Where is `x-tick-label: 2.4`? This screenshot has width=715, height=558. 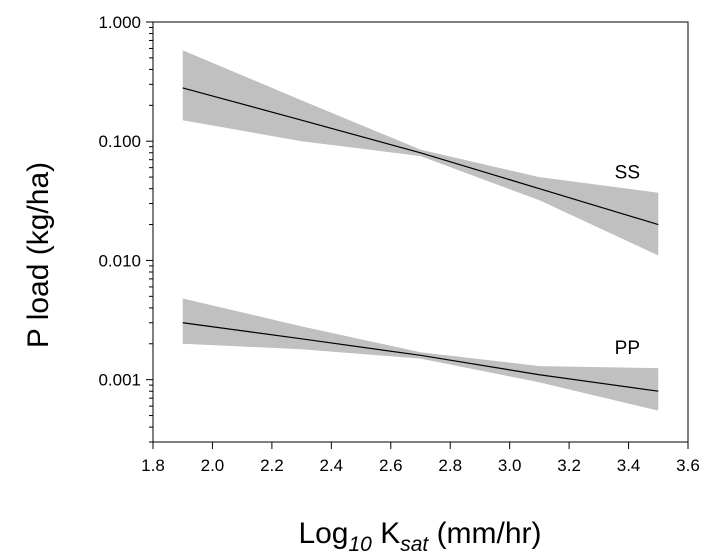
x-tick-label: 2.4 is located at coordinates (332, 465).